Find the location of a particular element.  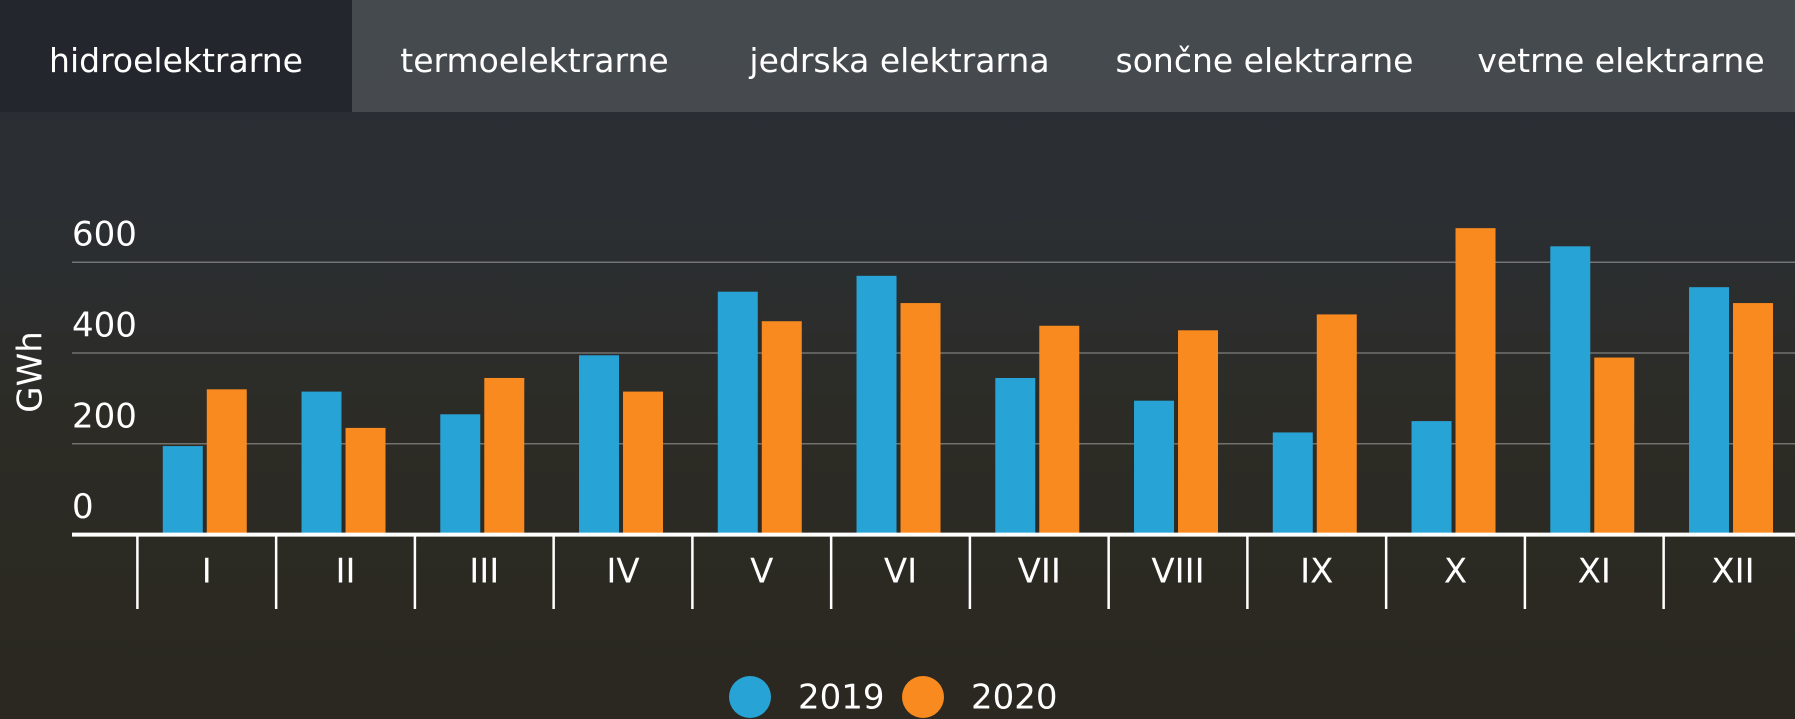

y-axis-label: GWh is located at coordinates (31, 372).